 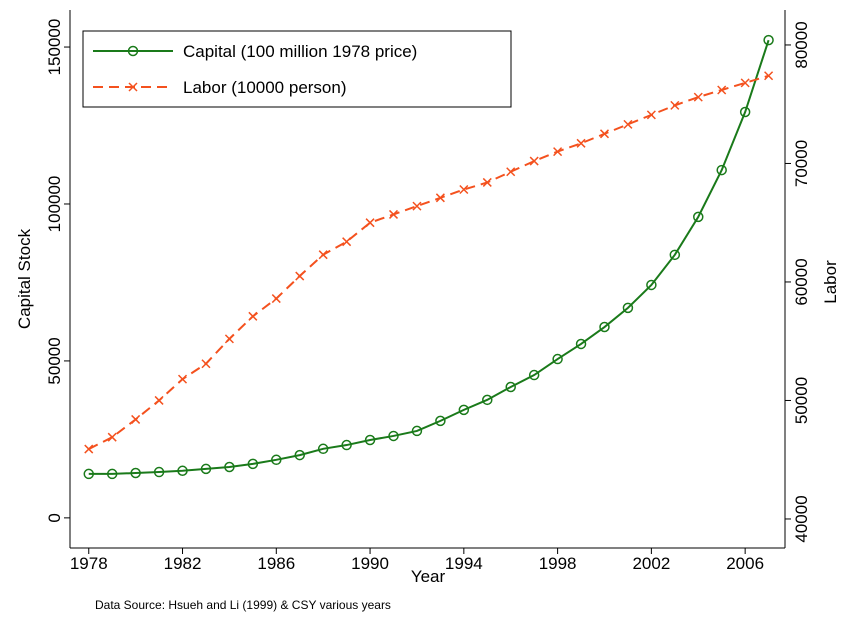 I want to click on y2-tick-label: 70000, so click(x=801, y=163).